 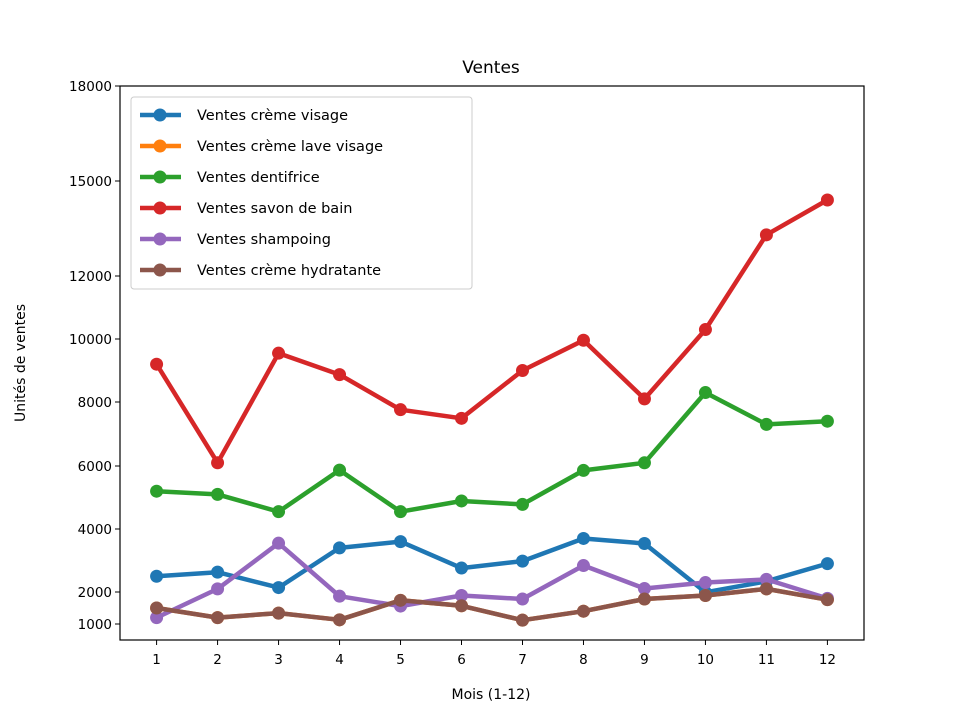 What do you see at coordinates (766, 660) in the screenshot?
I see `x-tick-label: 11` at bounding box center [766, 660].